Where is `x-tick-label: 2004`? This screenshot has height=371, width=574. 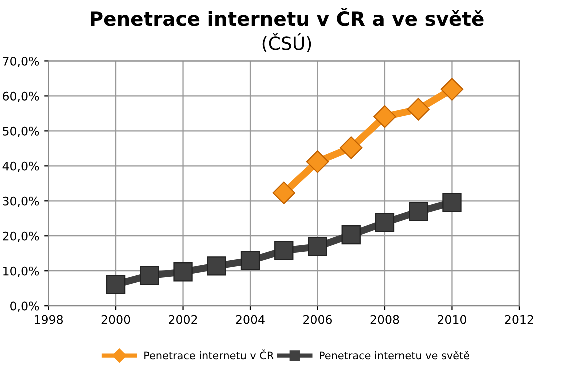
x-tick-label: 2004 is located at coordinates (250, 319).